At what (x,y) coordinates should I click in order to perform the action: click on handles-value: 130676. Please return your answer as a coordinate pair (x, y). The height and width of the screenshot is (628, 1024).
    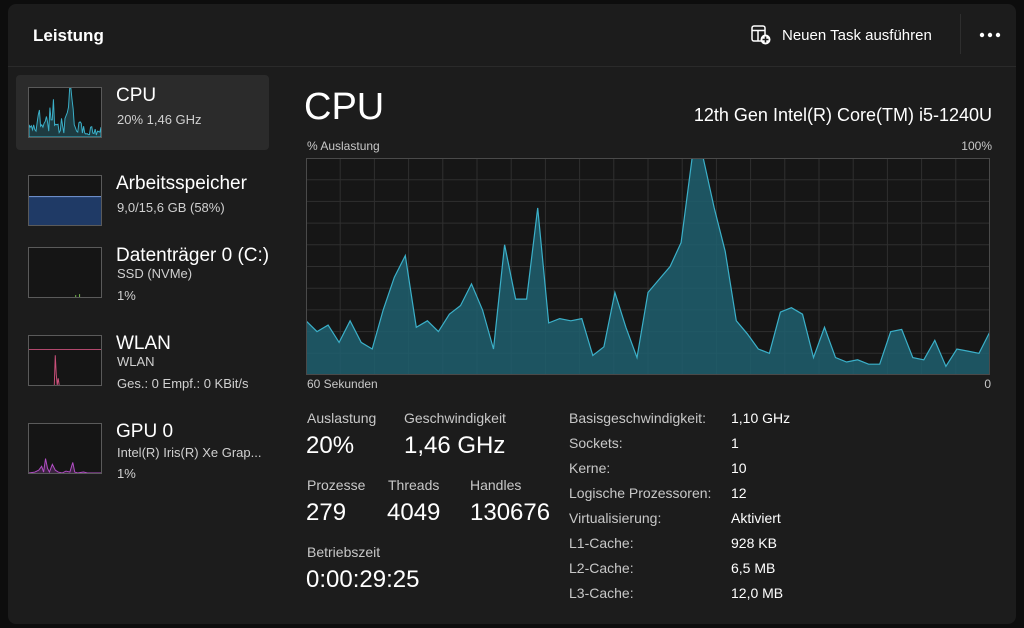
    Looking at the image, I should click on (510, 512).